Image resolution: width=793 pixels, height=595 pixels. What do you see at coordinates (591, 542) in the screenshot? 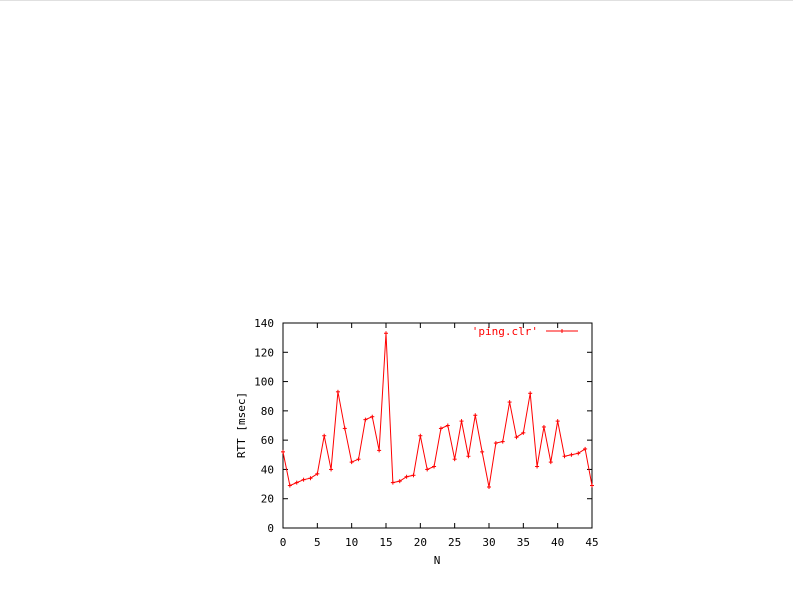
I see `x-tick-label-9: 45` at bounding box center [591, 542].